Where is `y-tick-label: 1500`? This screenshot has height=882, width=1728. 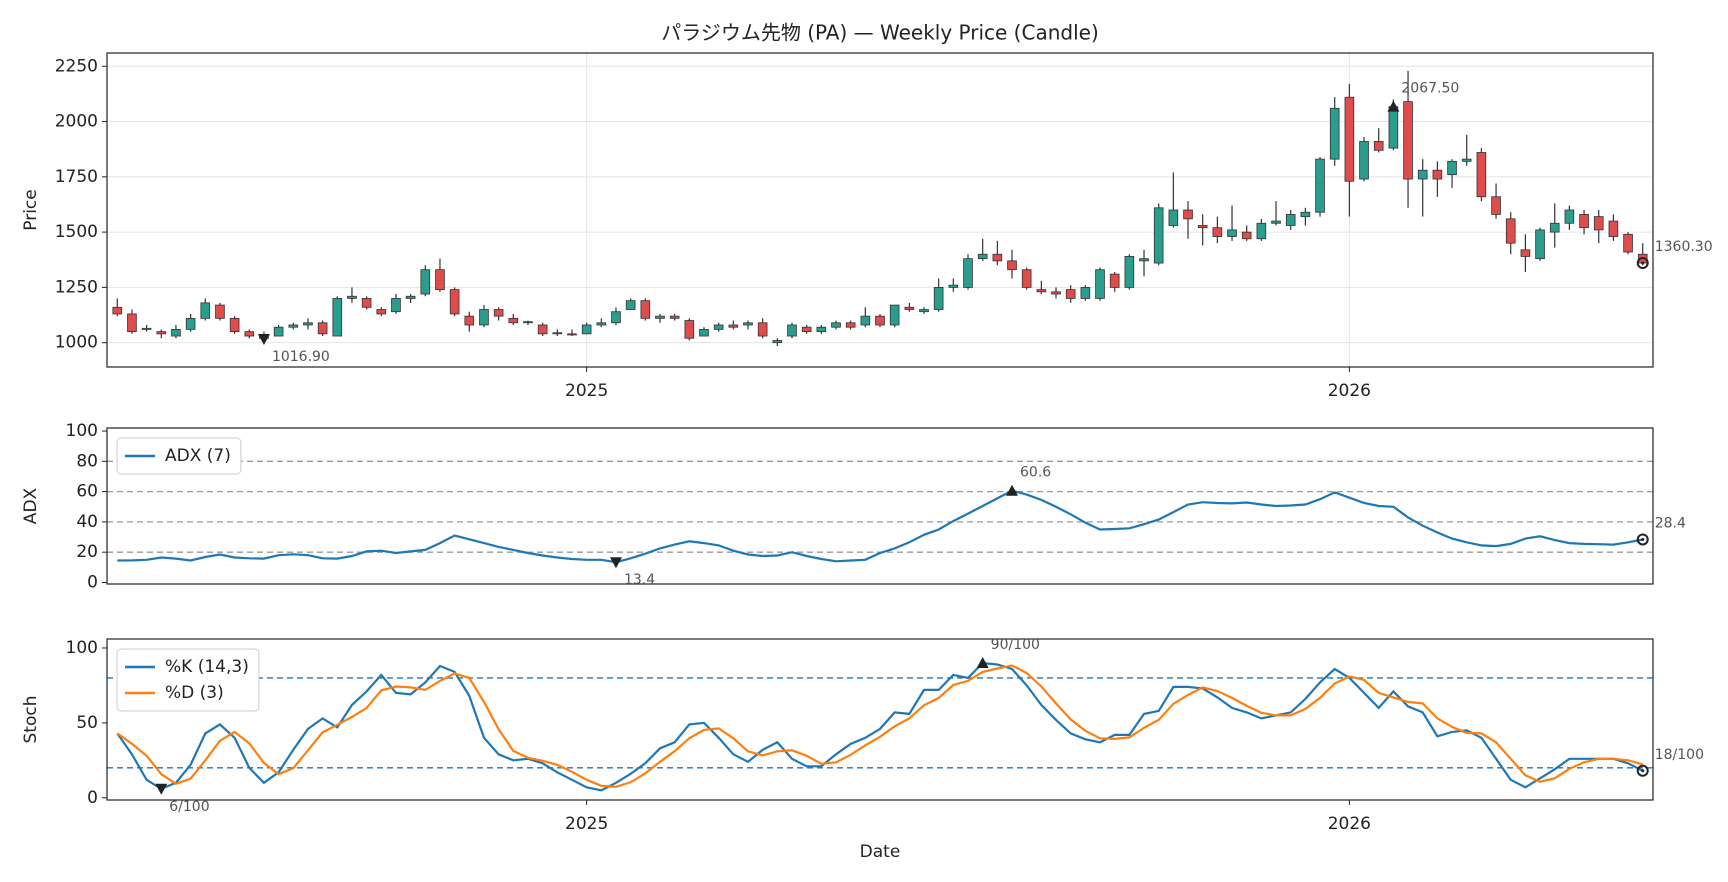
y-tick-label: 1500 is located at coordinates (76, 232).